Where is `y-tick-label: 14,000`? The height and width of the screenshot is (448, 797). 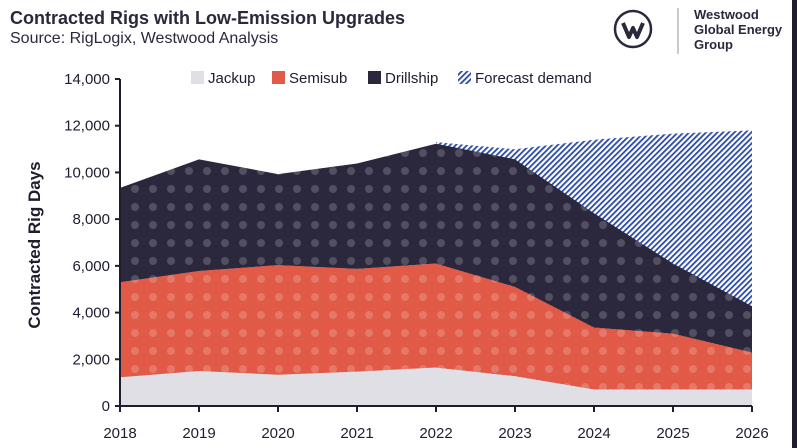
y-tick-label: 14,000 is located at coordinates (87, 79).